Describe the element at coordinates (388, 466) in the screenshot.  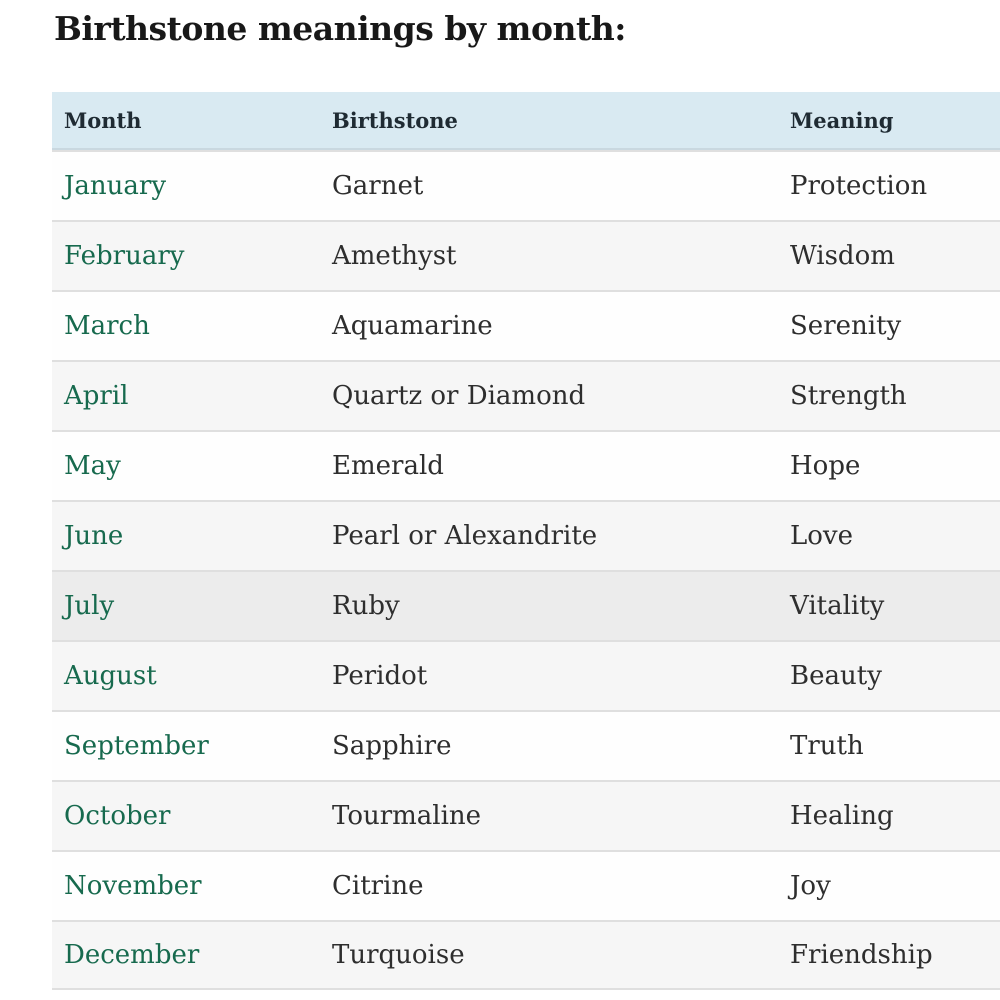
I see `birthstone-cell: Emerald` at that location.